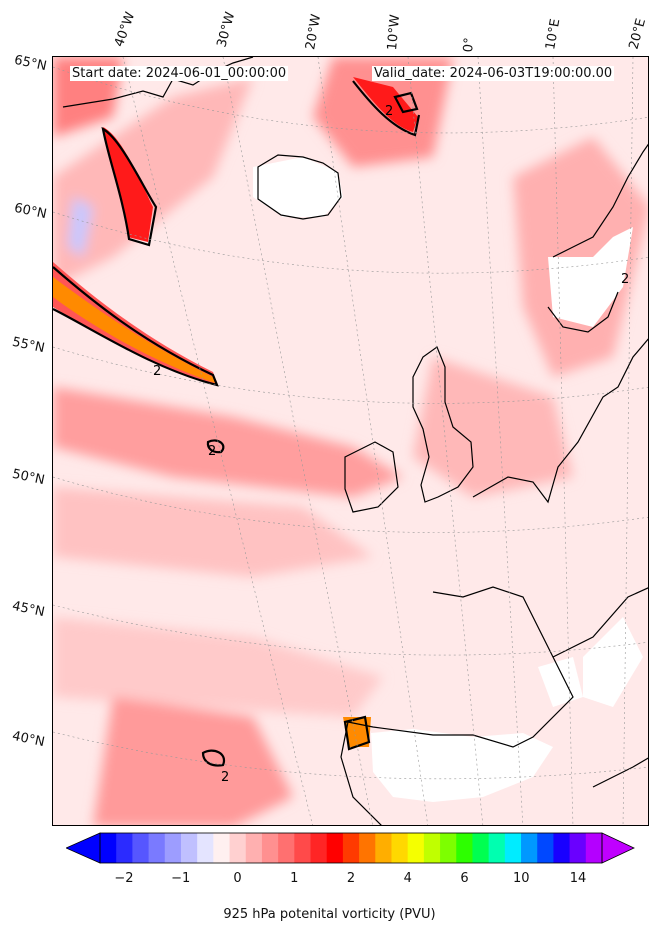 Image resolution: width=659 pixels, height=936 pixels. What do you see at coordinates (83, 848) in the screenshot?
I see `colorbar-under-triangle` at bounding box center [83, 848].